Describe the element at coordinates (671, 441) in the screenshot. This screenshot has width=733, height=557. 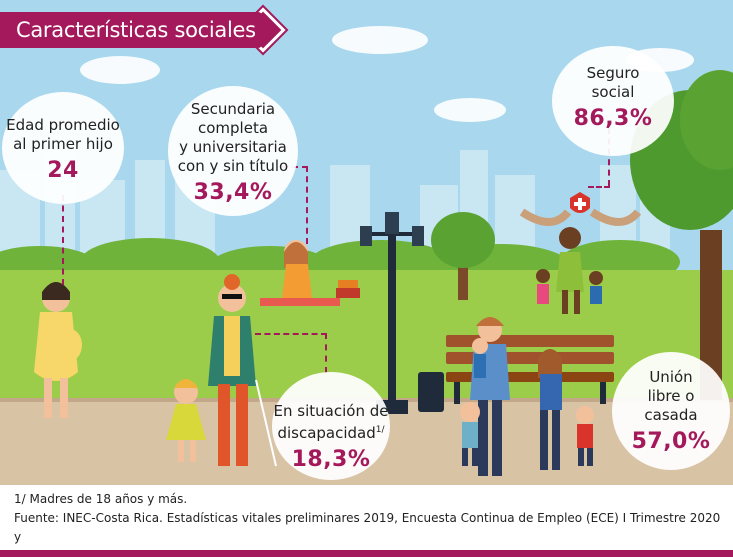
I see `union-value: 57,0%` at that location.